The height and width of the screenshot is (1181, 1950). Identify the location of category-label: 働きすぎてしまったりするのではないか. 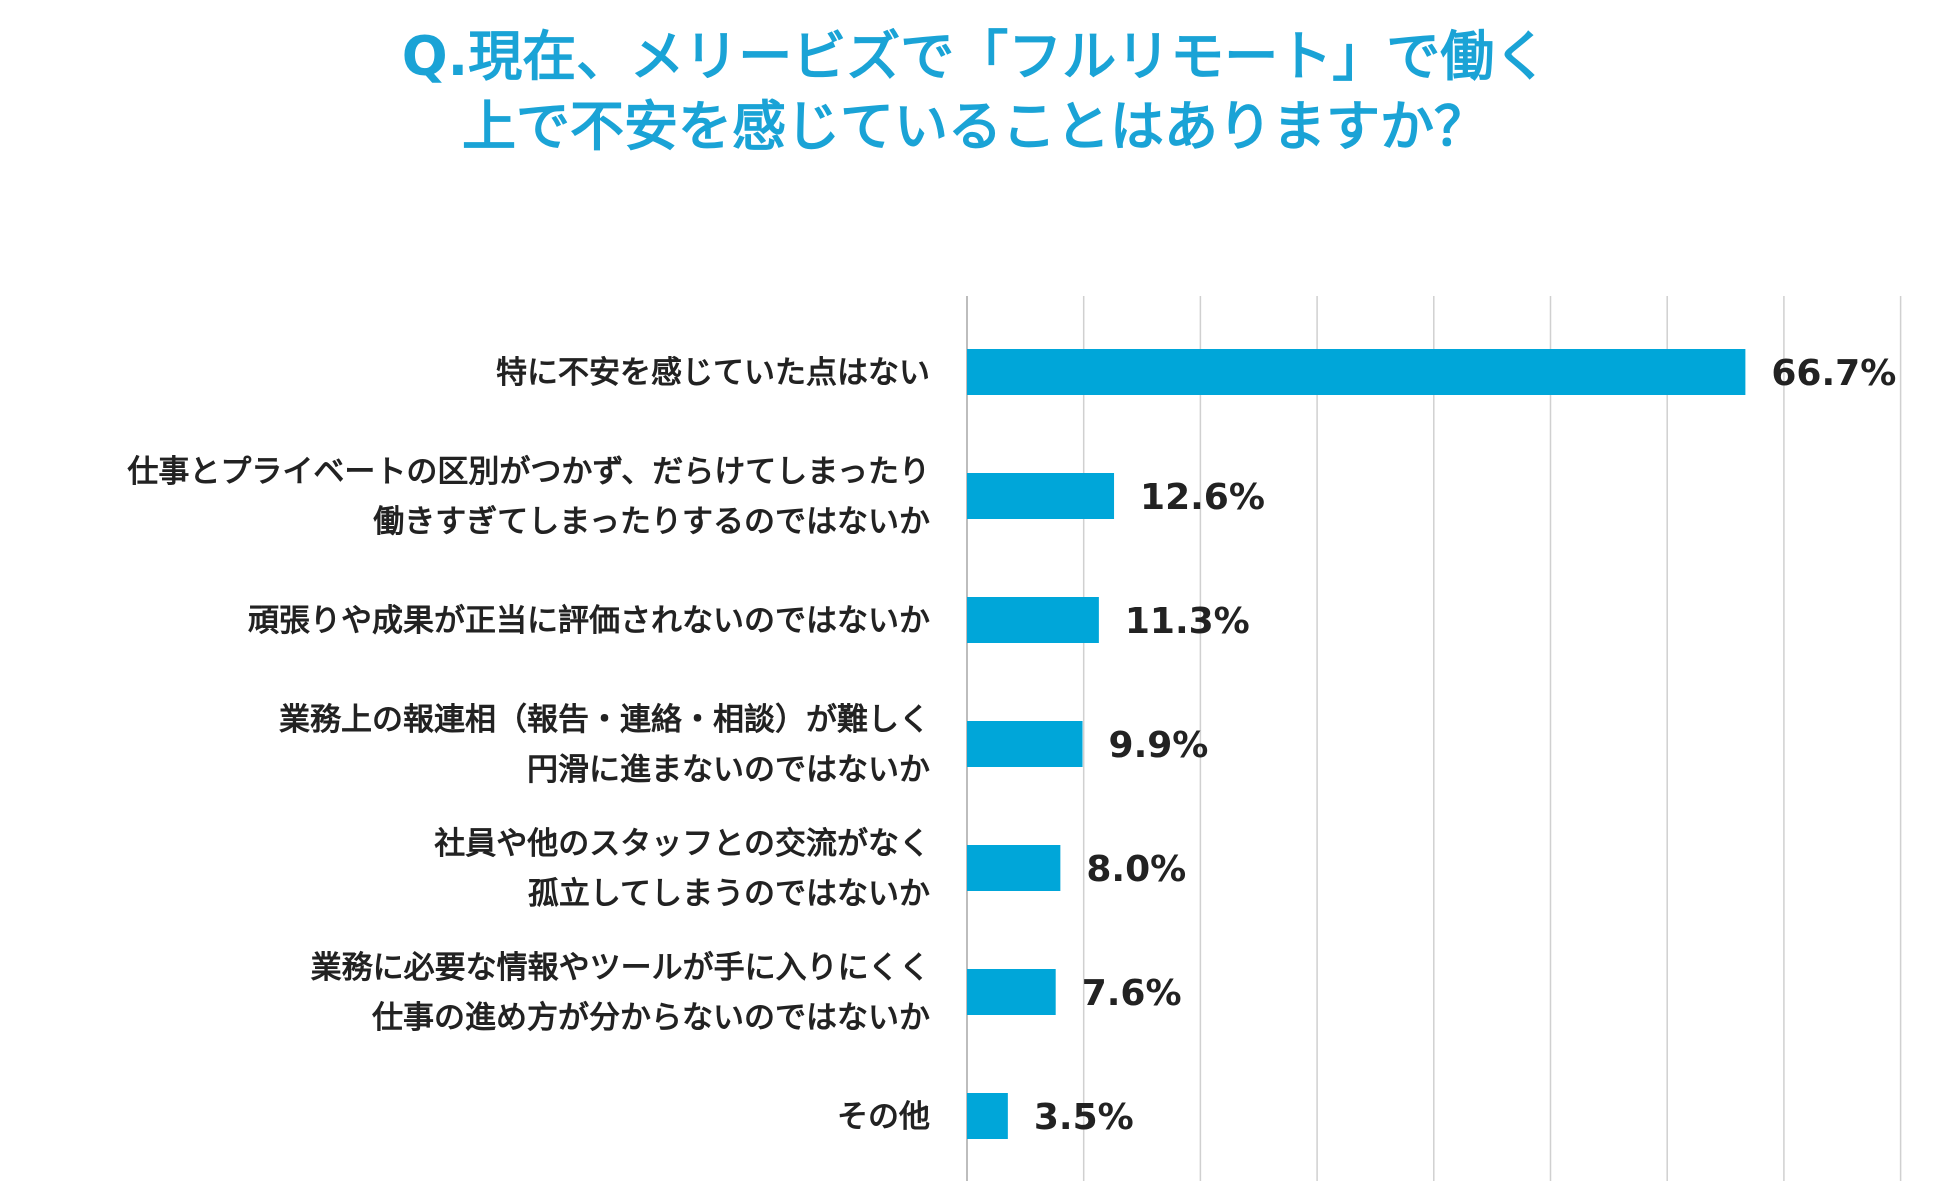
(651, 522).